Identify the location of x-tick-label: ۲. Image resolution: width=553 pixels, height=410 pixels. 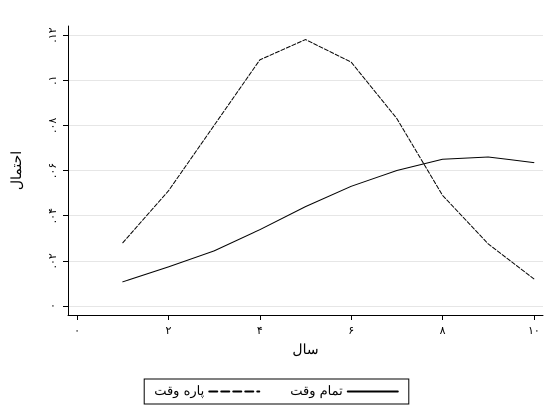
(169, 330).